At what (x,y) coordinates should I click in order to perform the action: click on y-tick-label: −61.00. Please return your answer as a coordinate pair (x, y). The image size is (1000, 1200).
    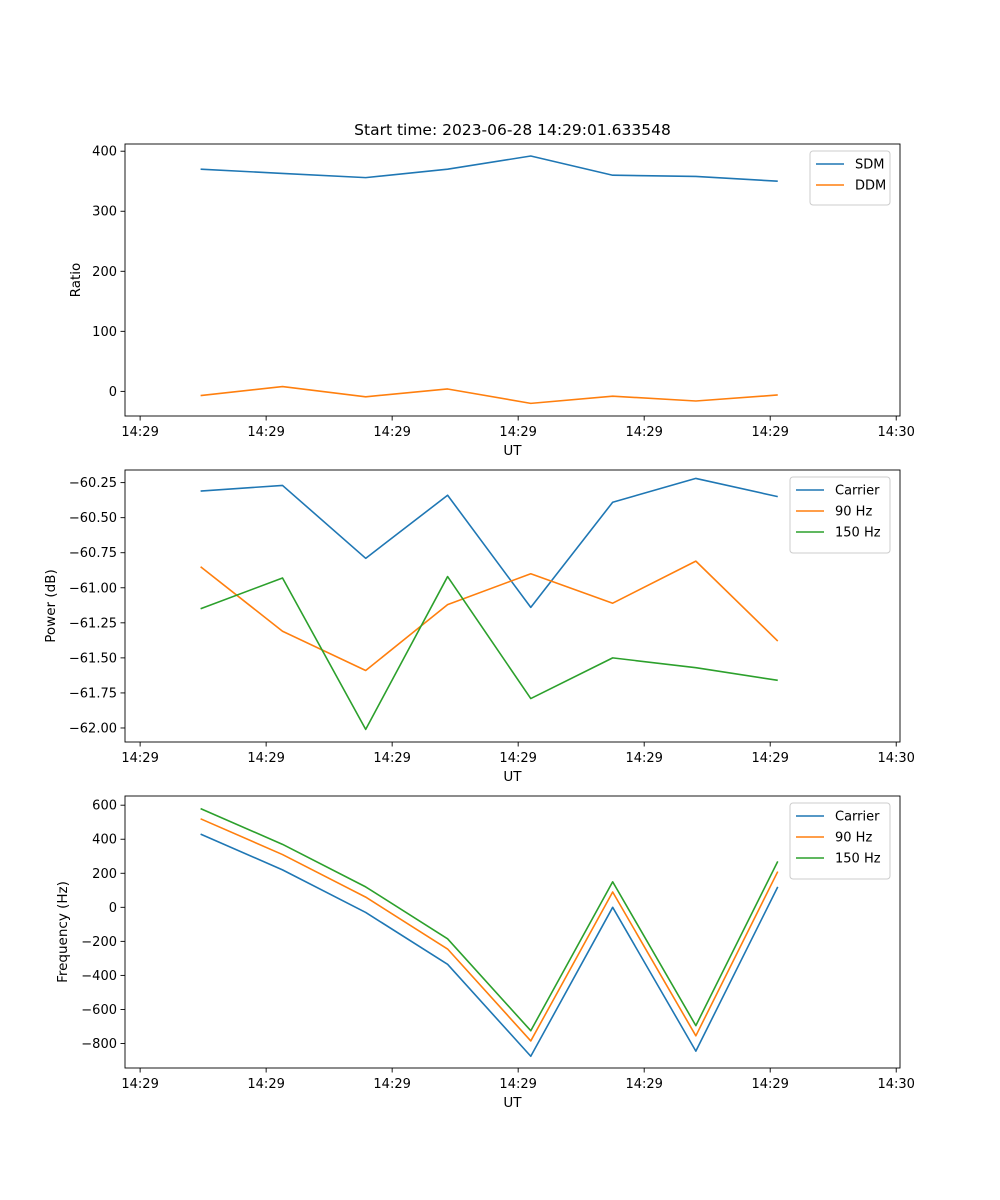
    Looking at the image, I should click on (93, 588).